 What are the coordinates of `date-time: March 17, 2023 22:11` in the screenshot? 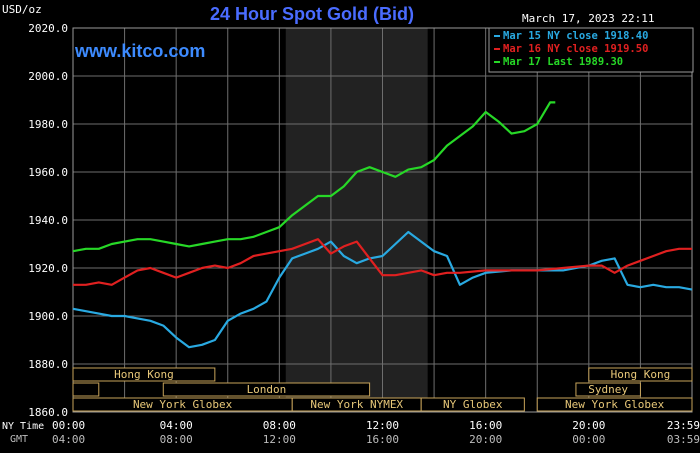 It's located at (588, 18).